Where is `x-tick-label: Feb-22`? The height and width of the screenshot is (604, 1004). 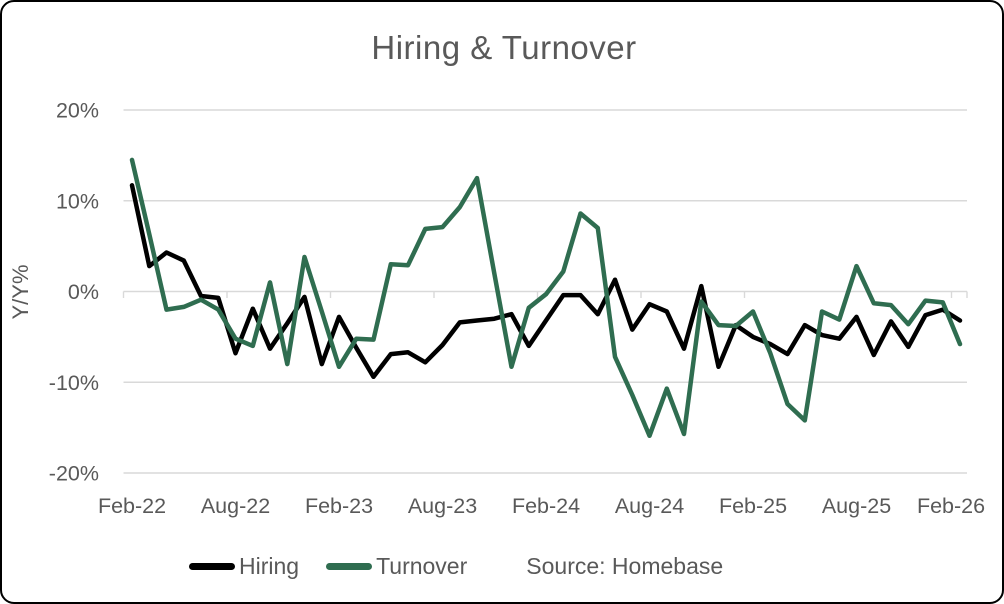 x-tick-label: Feb-22 is located at coordinates (132, 506).